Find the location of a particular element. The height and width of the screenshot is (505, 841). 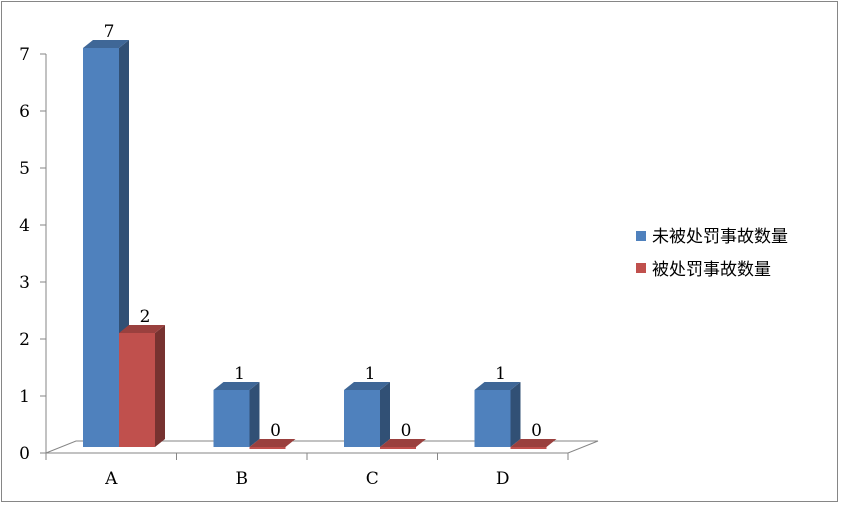

x-tick-label-A: A is located at coordinates (111, 479).